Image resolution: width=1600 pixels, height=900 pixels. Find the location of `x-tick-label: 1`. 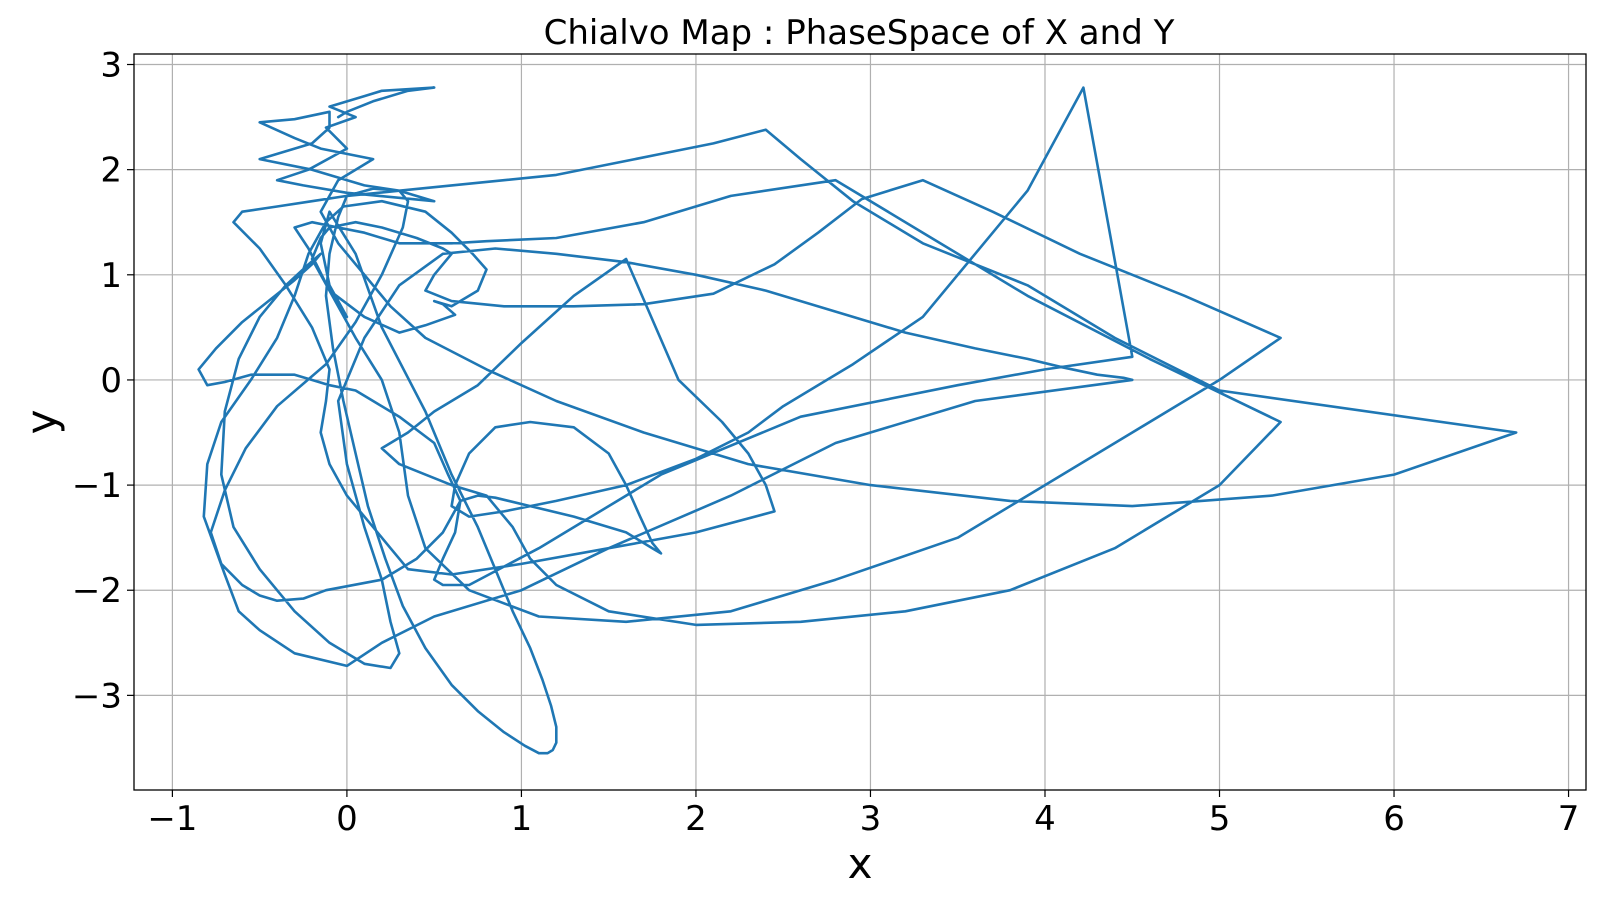

x-tick-label: 1 is located at coordinates (522, 819).